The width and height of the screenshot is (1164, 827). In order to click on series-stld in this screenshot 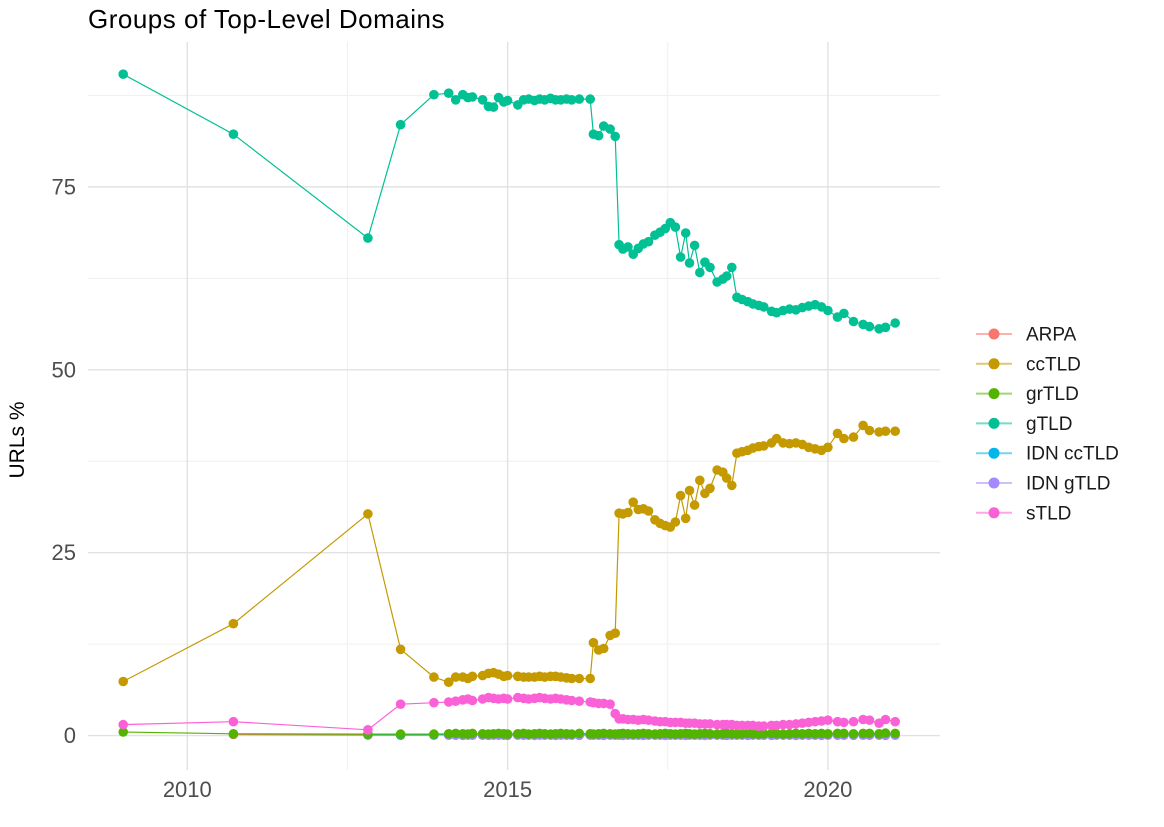, I will do `click(509, 713)`.